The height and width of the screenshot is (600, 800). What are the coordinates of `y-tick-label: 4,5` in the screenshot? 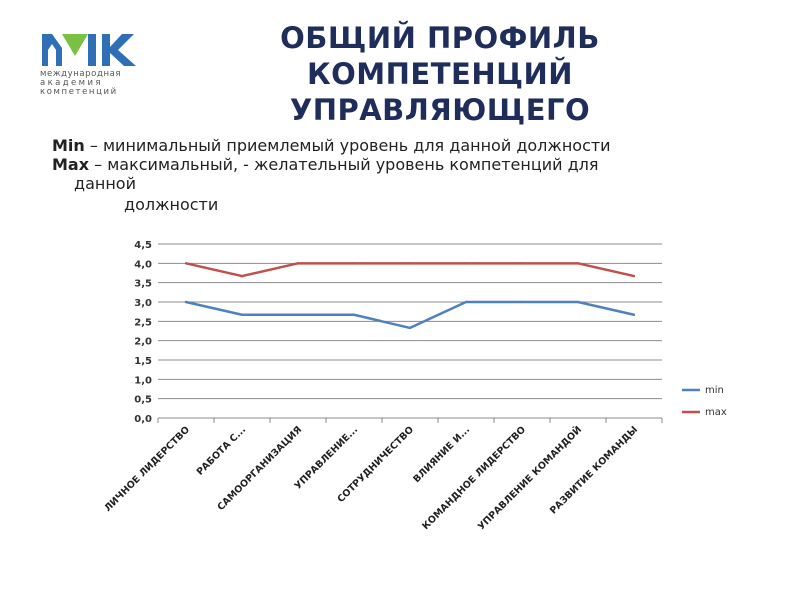 It's located at (143, 245).